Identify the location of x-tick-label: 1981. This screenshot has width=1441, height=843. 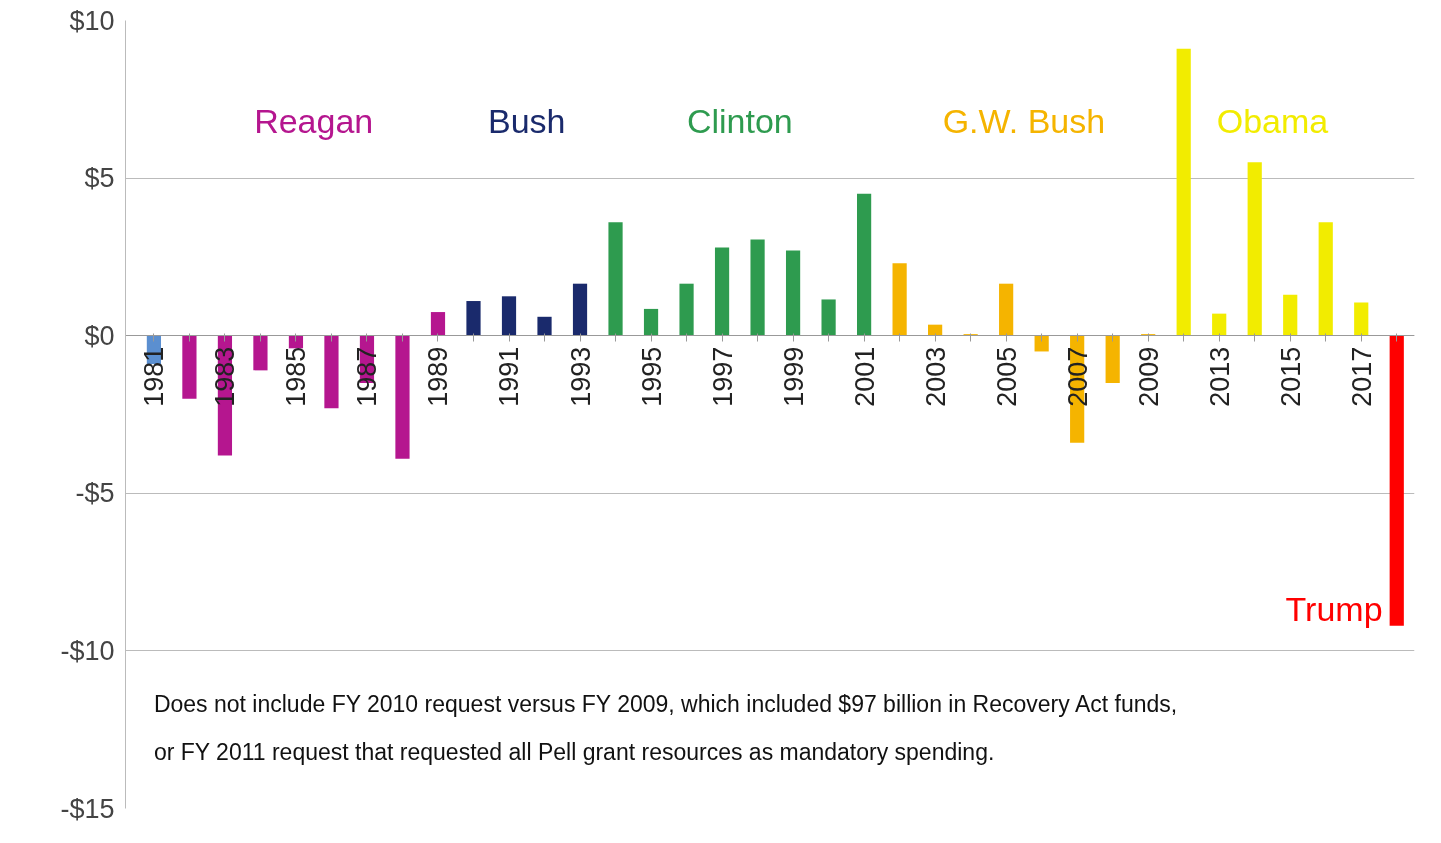
(154, 376).